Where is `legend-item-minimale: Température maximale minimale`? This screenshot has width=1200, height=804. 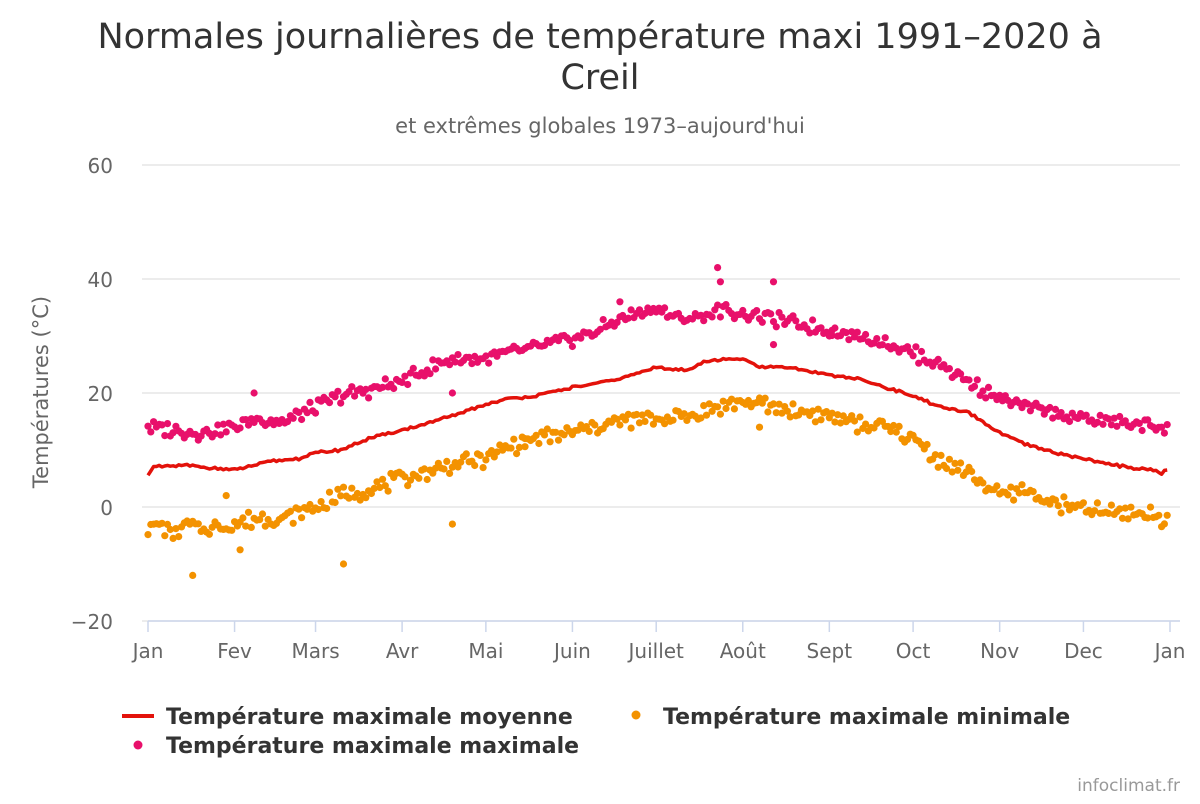
legend-item-minimale: Température maximale minimale is located at coordinates (851, 717).